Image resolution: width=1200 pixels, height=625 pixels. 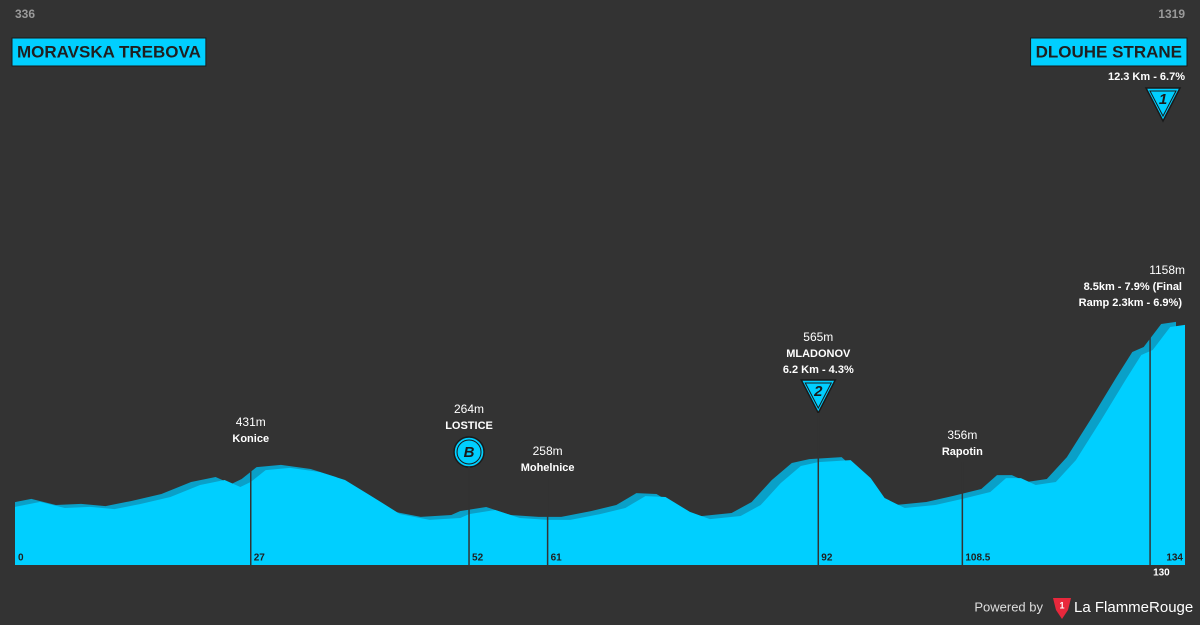 What do you see at coordinates (557, 558) in the screenshot?
I see `x-tick-label: 61` at bounding box center [557, 558].